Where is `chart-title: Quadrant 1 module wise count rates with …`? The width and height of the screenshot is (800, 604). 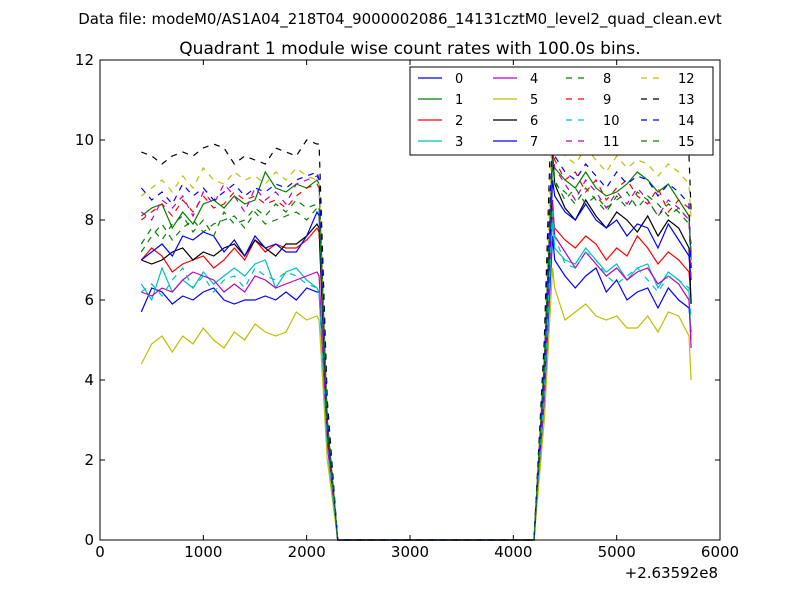
chart-title: Quadrant 1 module wise count rates with … is located at coordinates (409, 49).